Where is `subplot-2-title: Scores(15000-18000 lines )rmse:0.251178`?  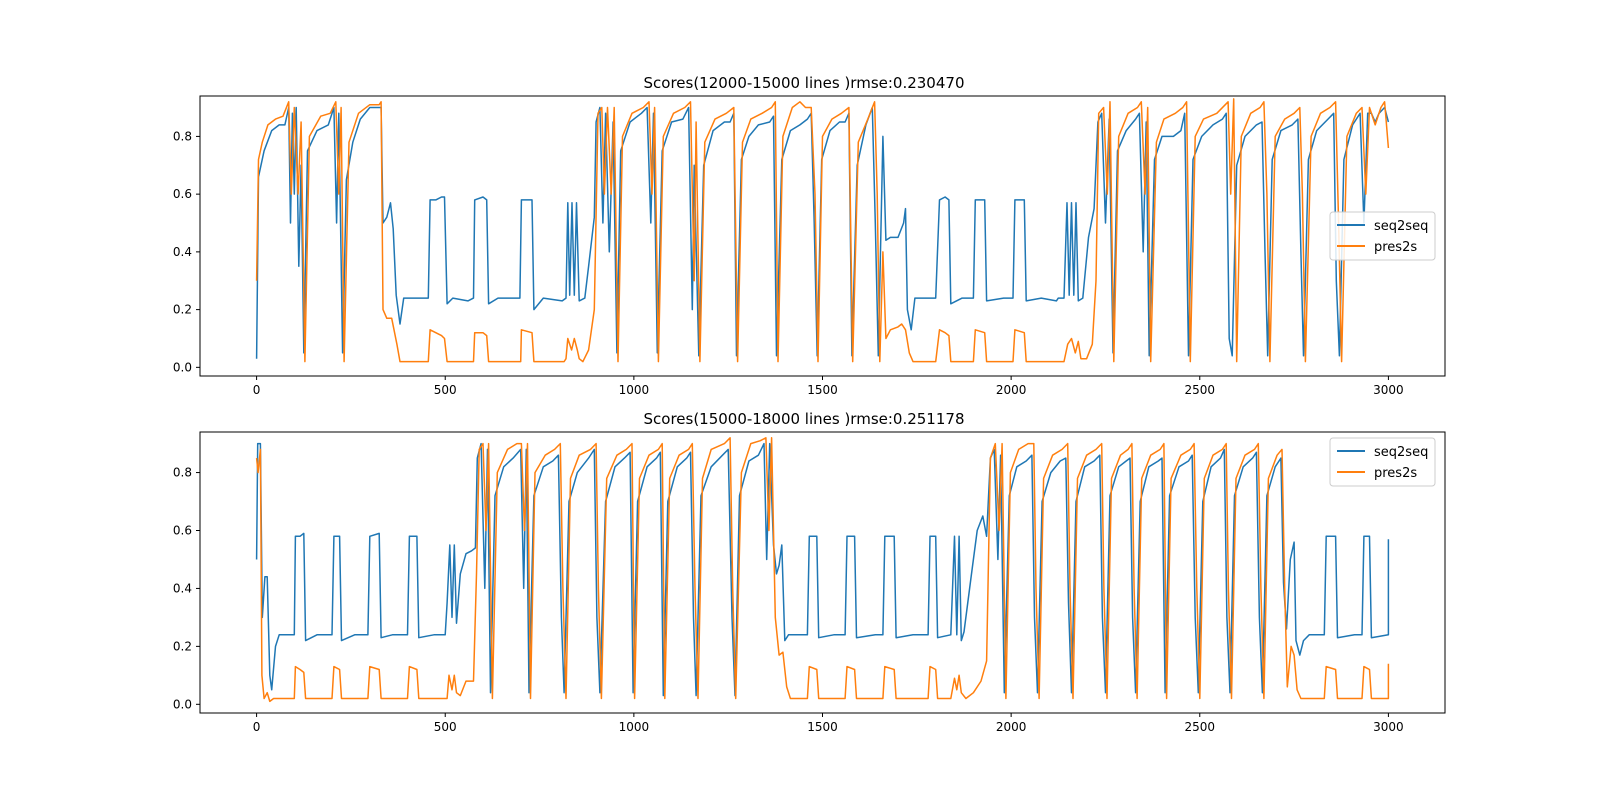
subplot-2-title: Scores(15000-18000 lines )rmse:0.251178 is located at coordinates (804, 419).